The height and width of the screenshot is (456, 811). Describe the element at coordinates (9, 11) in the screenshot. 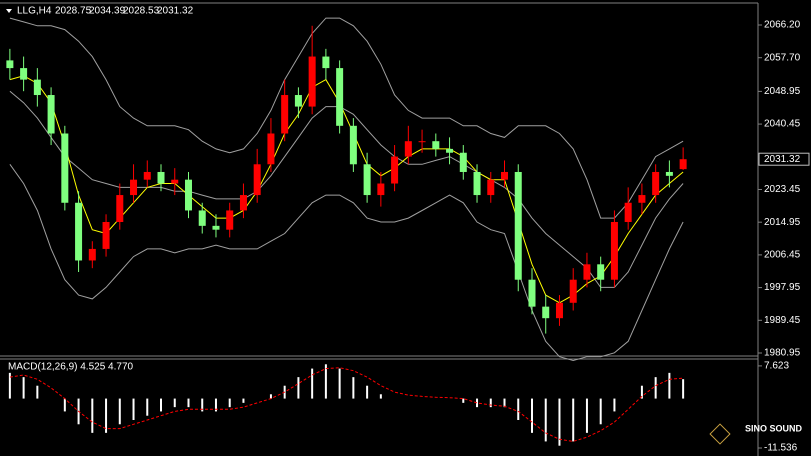

I see `menu-arrow` at that location.